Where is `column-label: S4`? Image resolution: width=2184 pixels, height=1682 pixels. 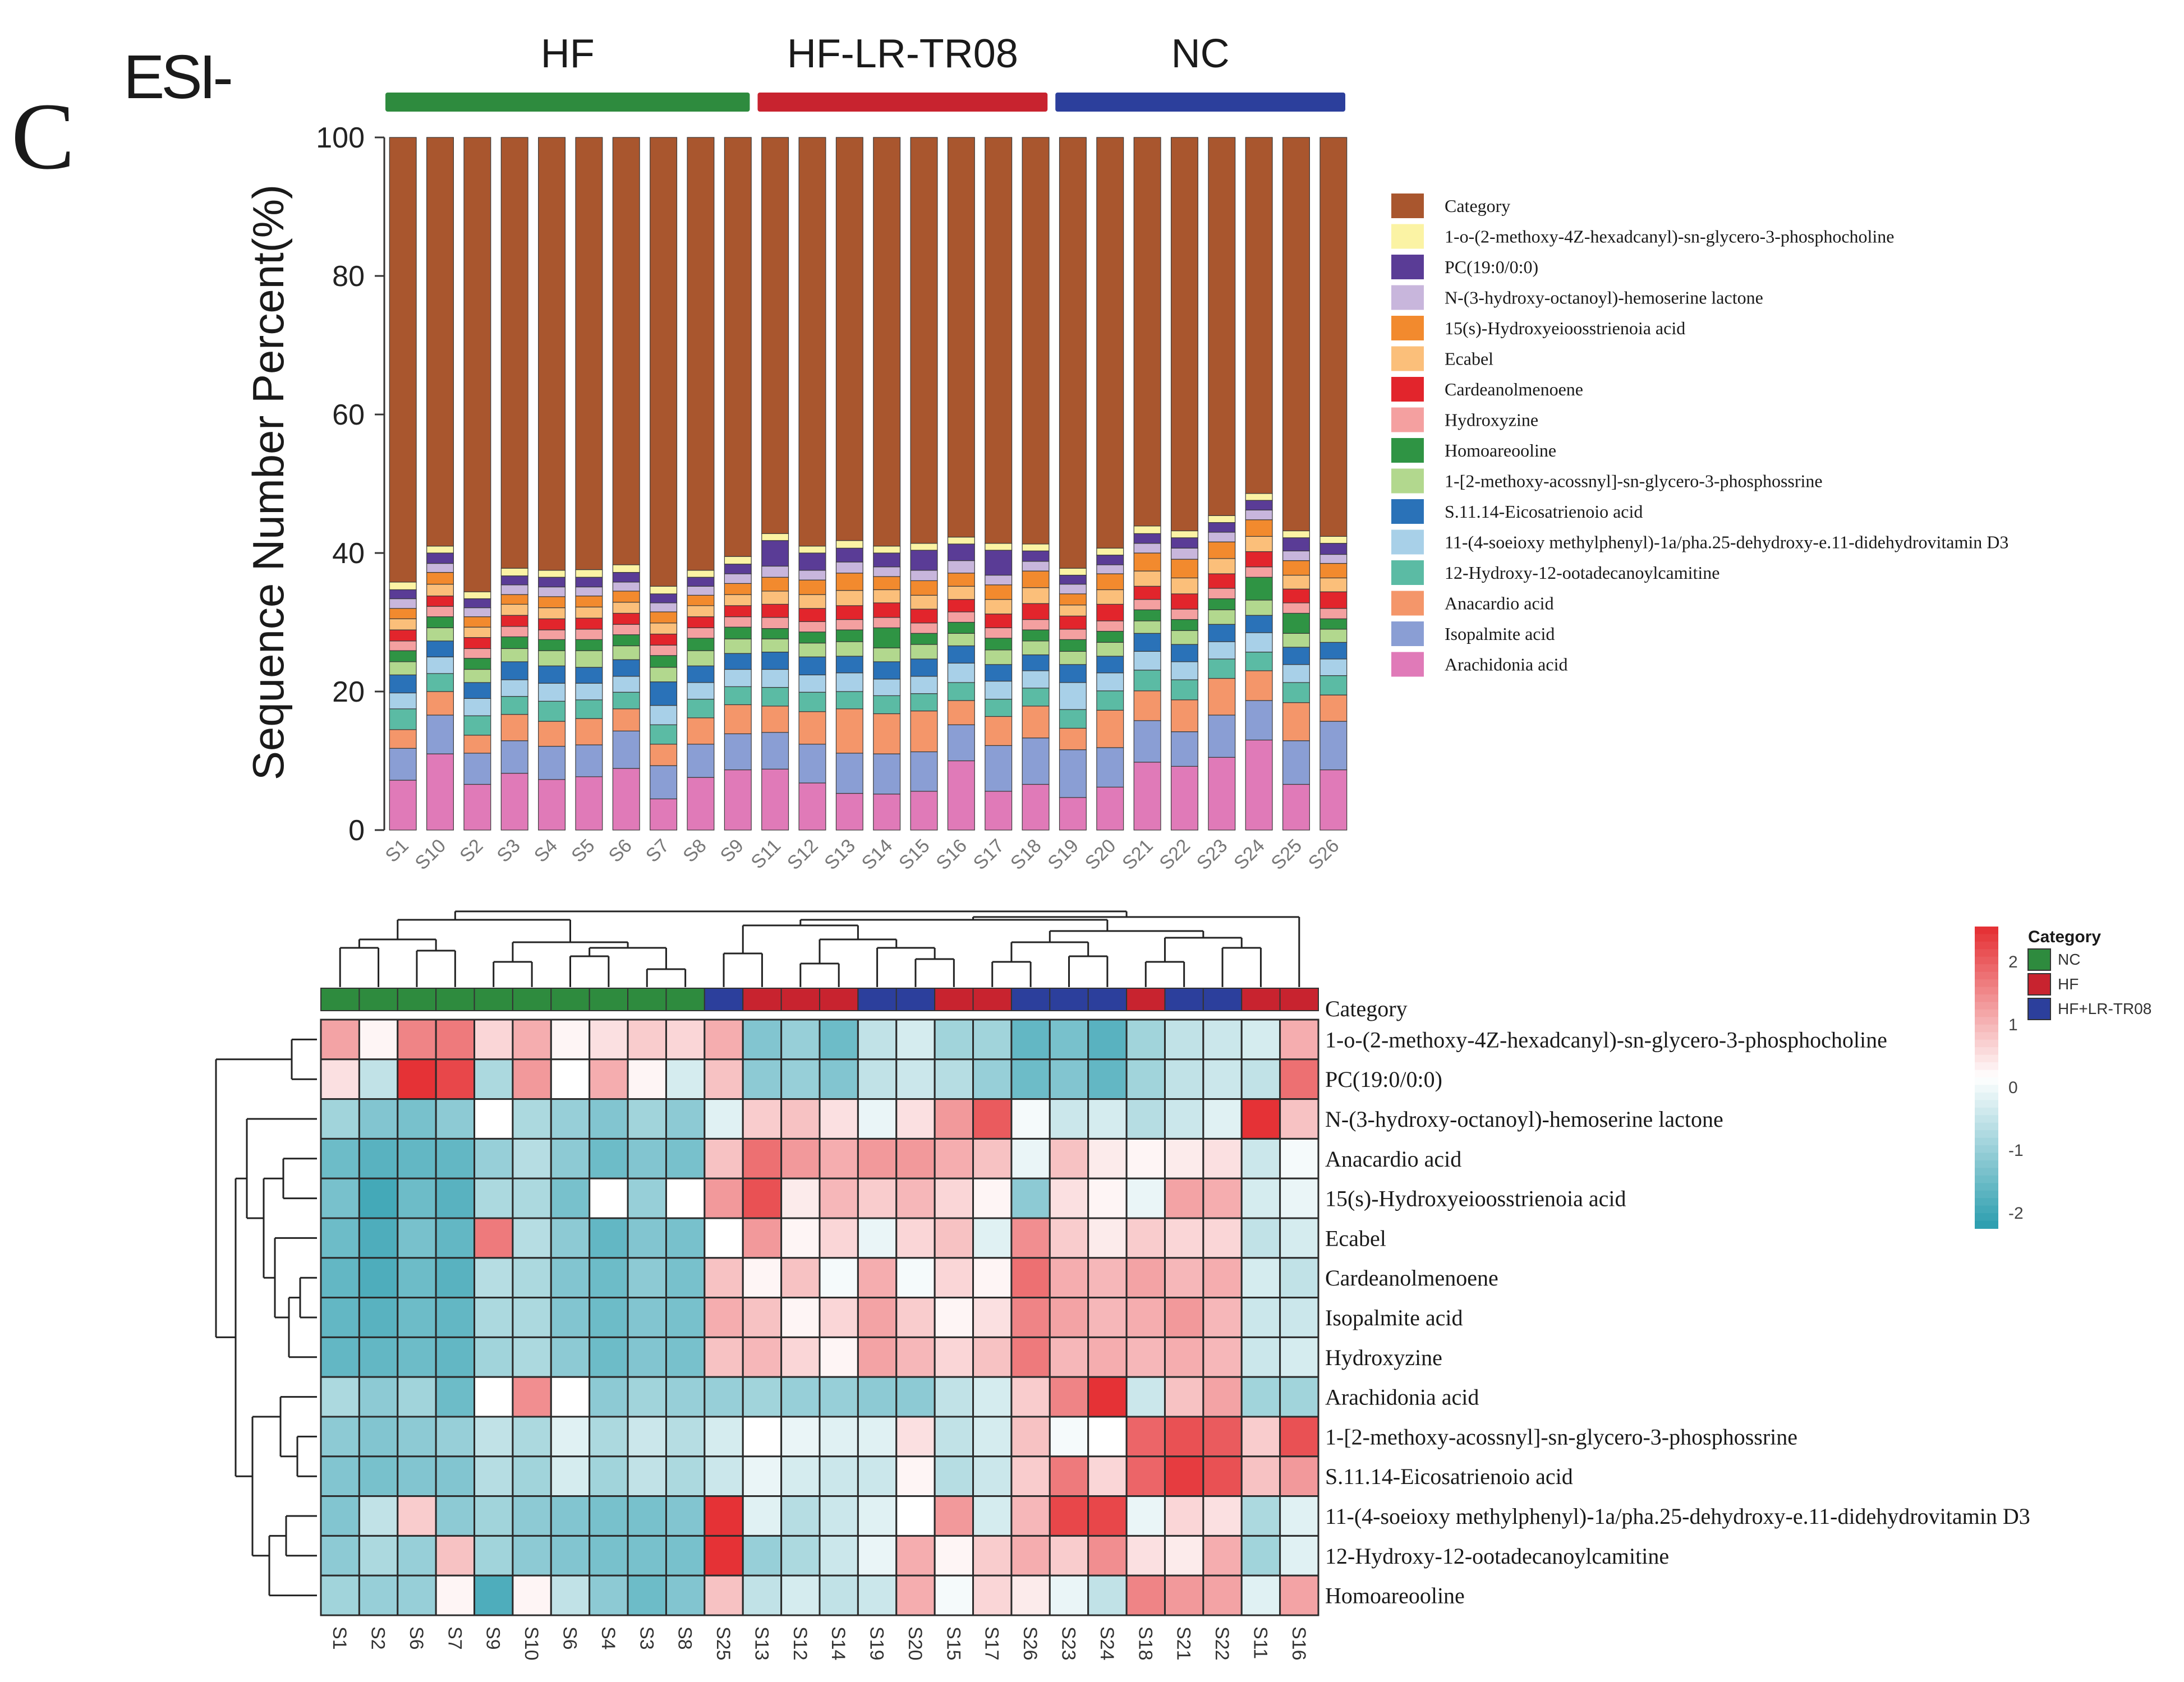 column-label: S4 is located at coordinates (608, 1638).